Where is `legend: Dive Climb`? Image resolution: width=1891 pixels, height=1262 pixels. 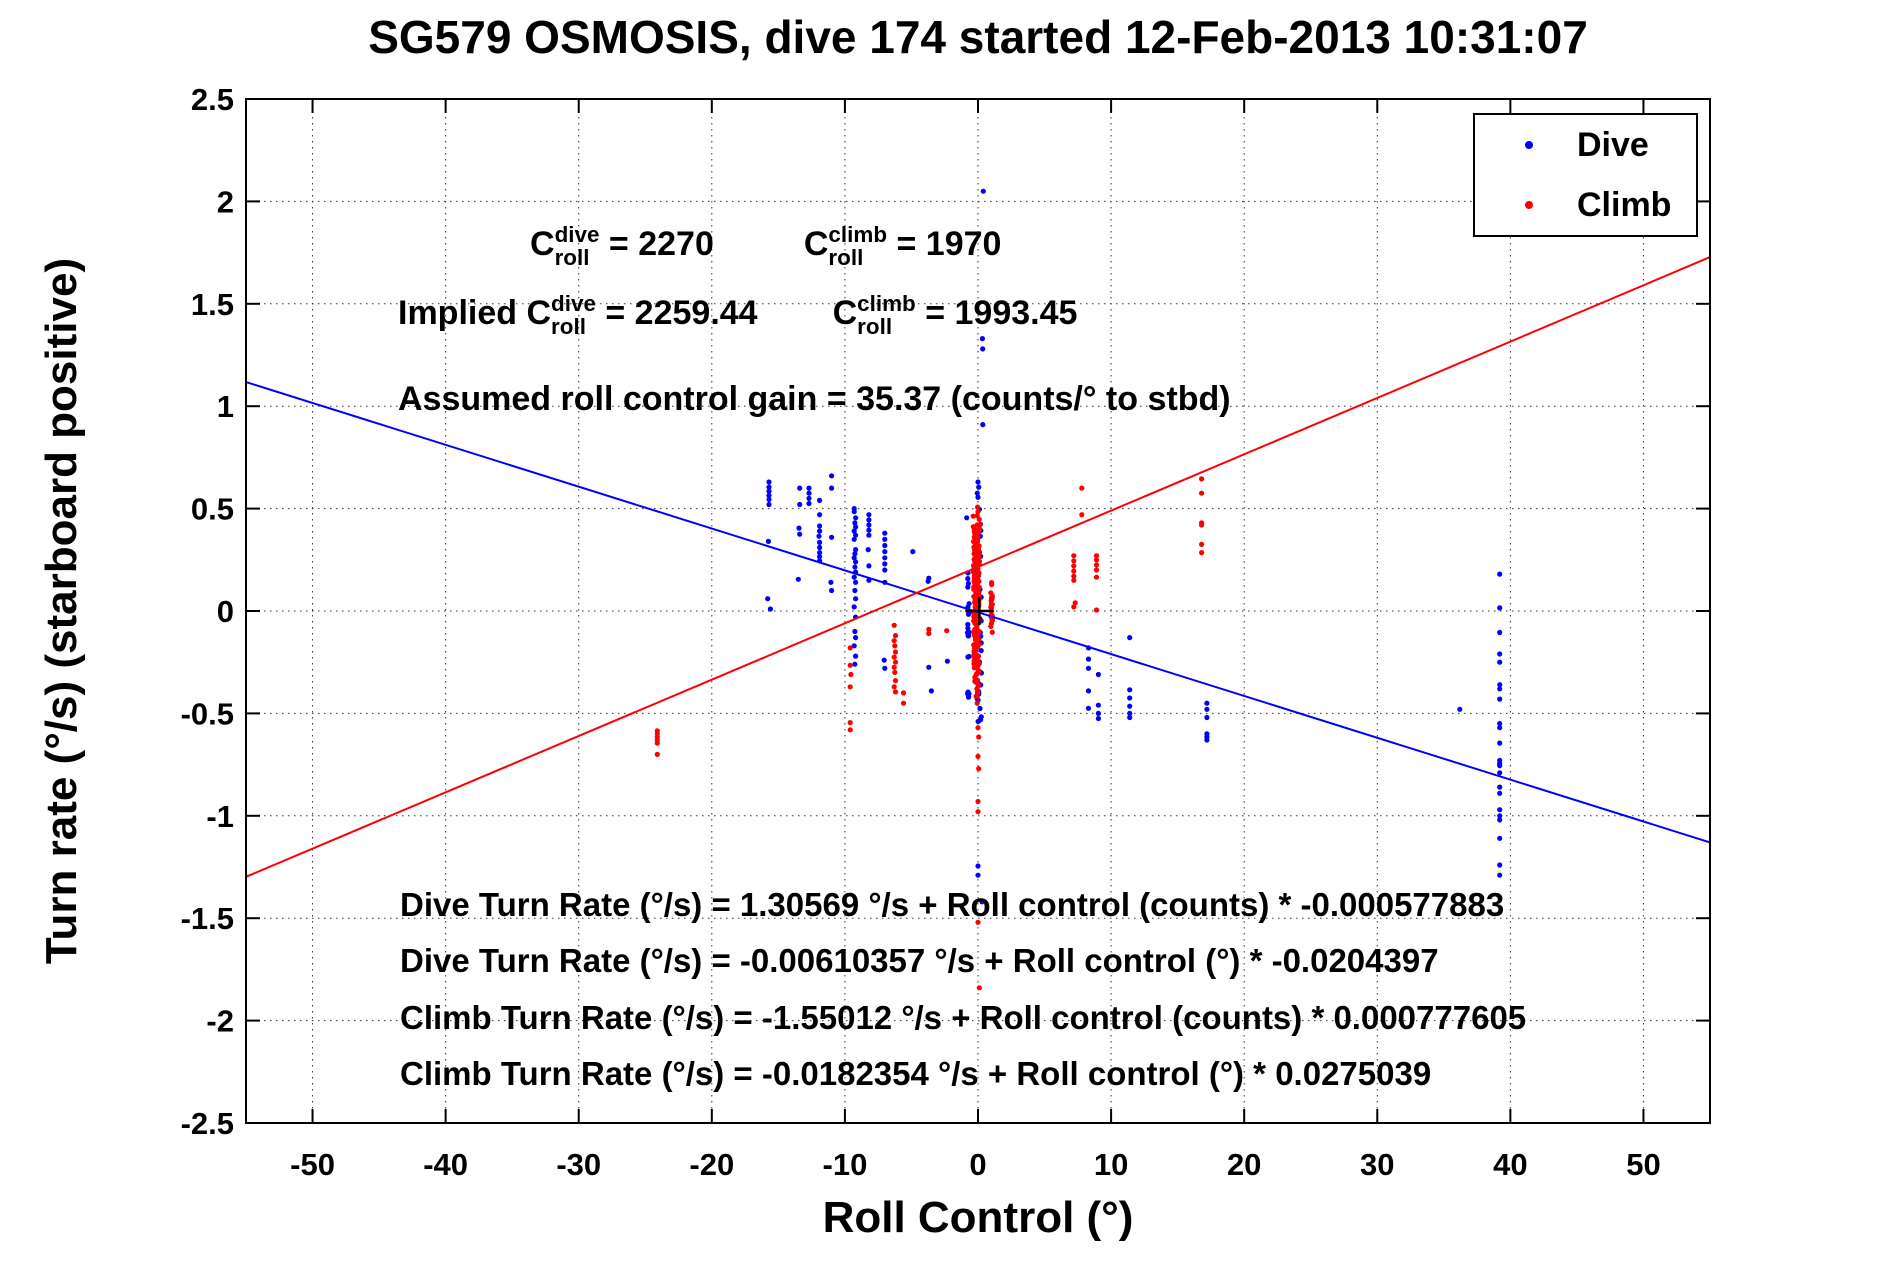
legend: Dive Climb is located at coordinates (1585, 175).